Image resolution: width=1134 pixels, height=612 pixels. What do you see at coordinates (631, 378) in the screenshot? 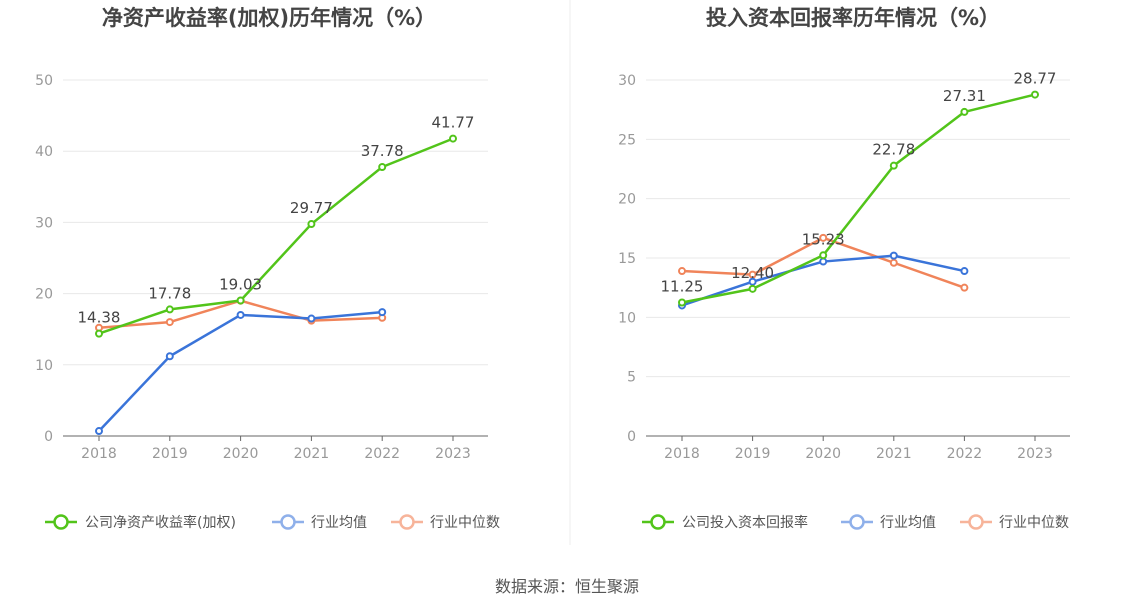
I see `y-tick-label: 5` at bounding box center [631, 378].